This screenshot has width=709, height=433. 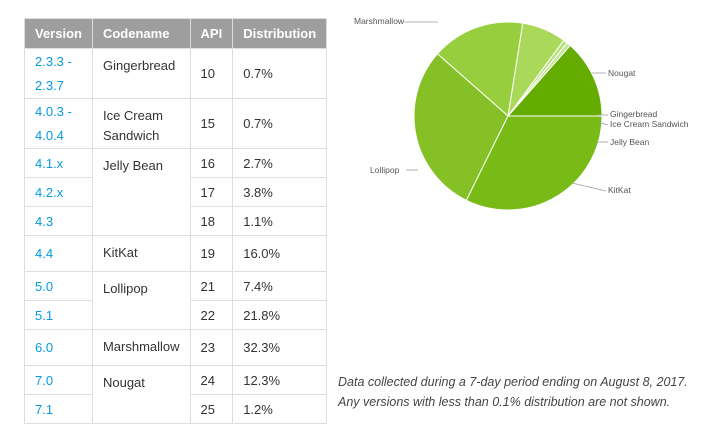 I want to click on header-api: API, so click(x=211, y=33).